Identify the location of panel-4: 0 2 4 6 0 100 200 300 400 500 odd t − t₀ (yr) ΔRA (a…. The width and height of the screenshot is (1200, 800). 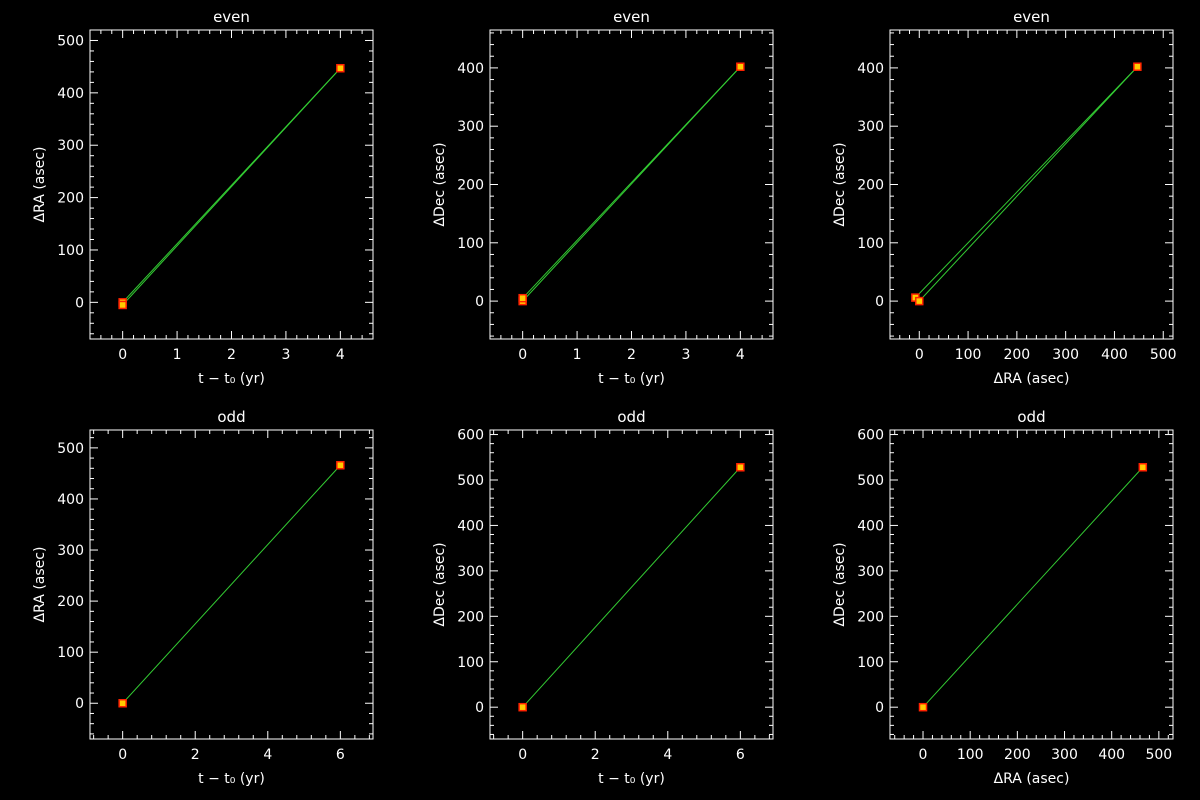
(203, 597).